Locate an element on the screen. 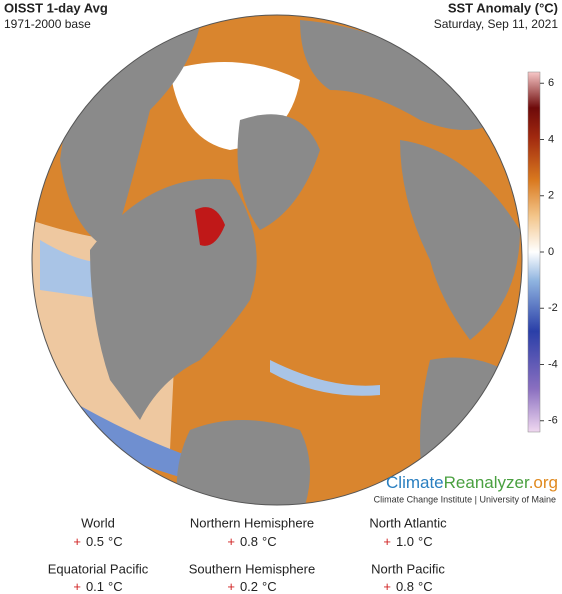 This screenshot has height=594, width=562. colorbar-tick-label: 4 is located at coordinates (551, 139).